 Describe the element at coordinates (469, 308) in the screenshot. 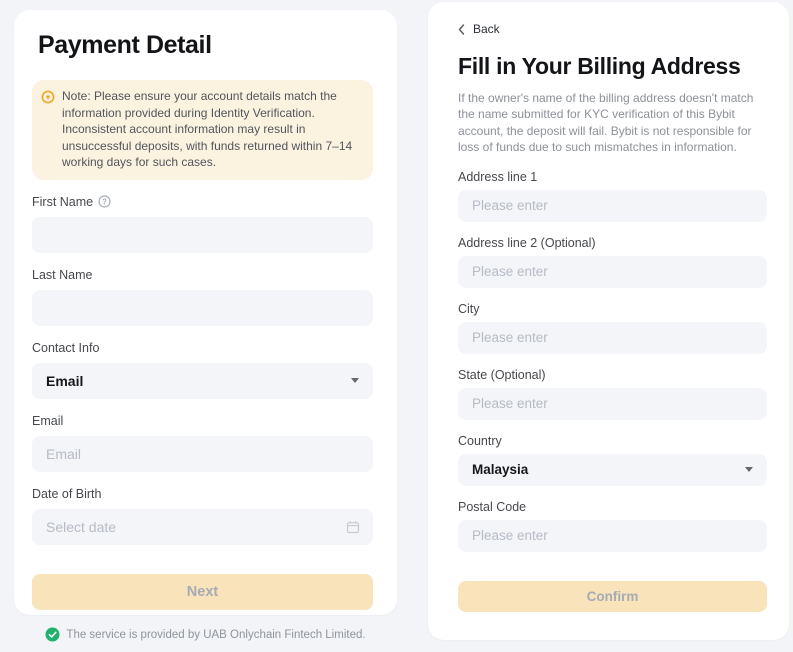

I see `city-label: City` at that location.